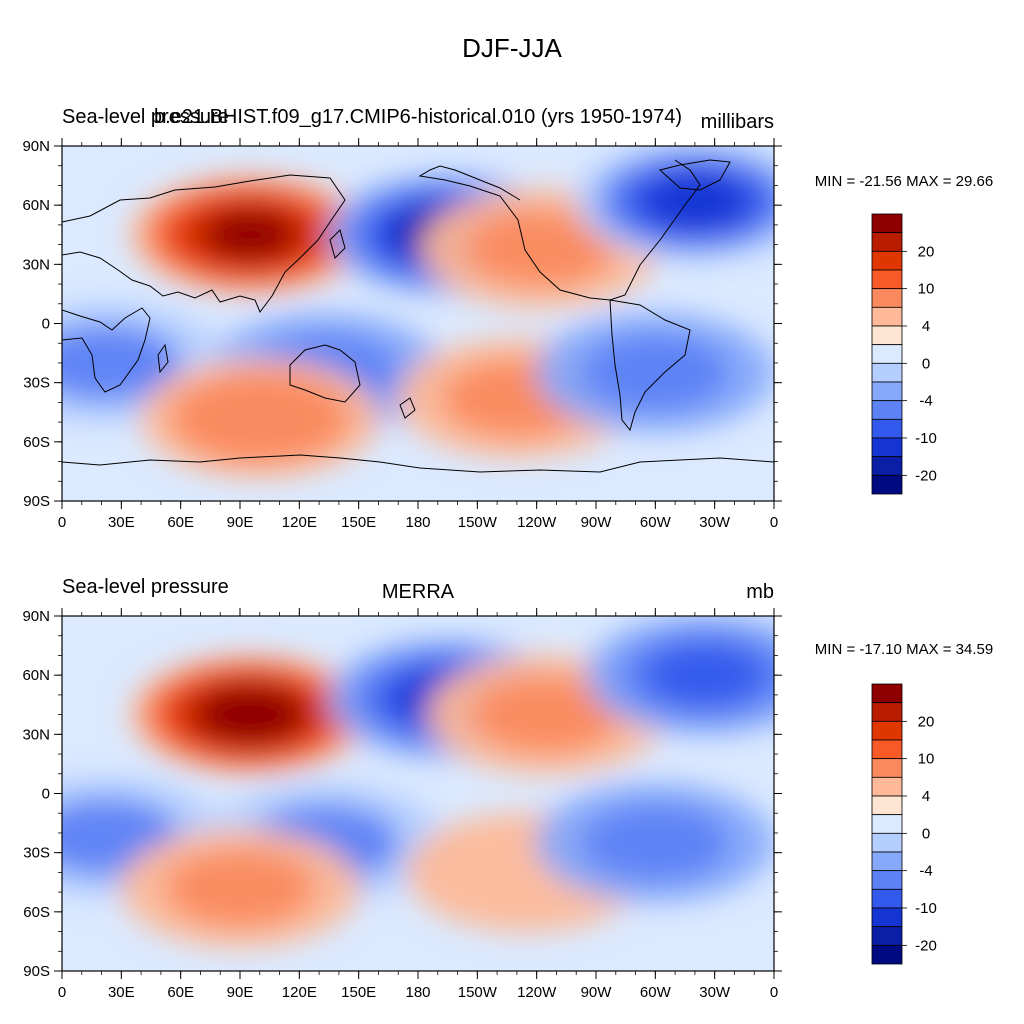 Image resolution: width=1024 pixels, height=1024 pixels. I want to click on coast-eurasia, so click(204, 243).